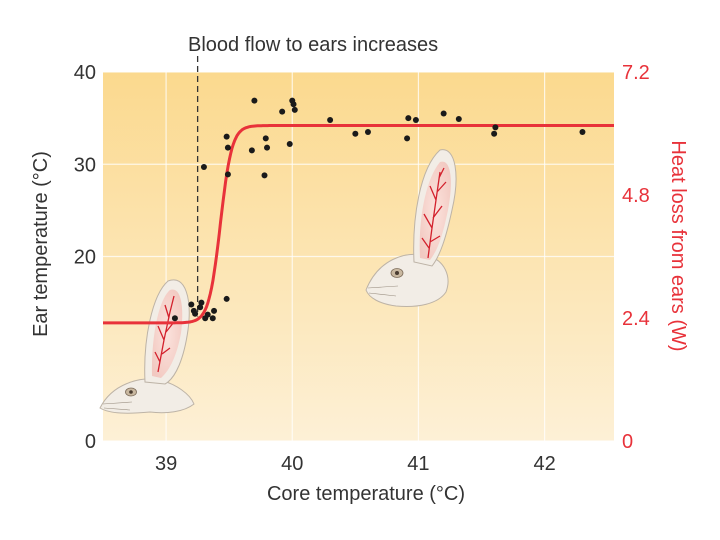 The image size is (720, 540). Describe the element at coordinates (313, 45) in the screenshot. I see `annotation-blood-flow: Blood flow to ears increases` at that location.